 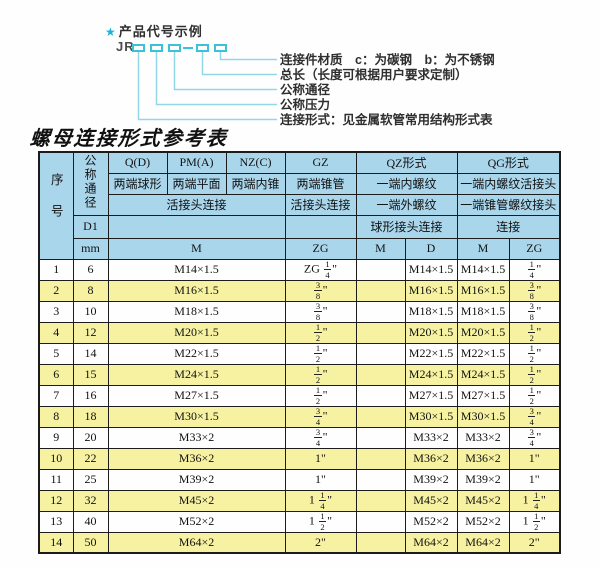 I want to click on cell-serial: 6, so click(x=56, y=374).